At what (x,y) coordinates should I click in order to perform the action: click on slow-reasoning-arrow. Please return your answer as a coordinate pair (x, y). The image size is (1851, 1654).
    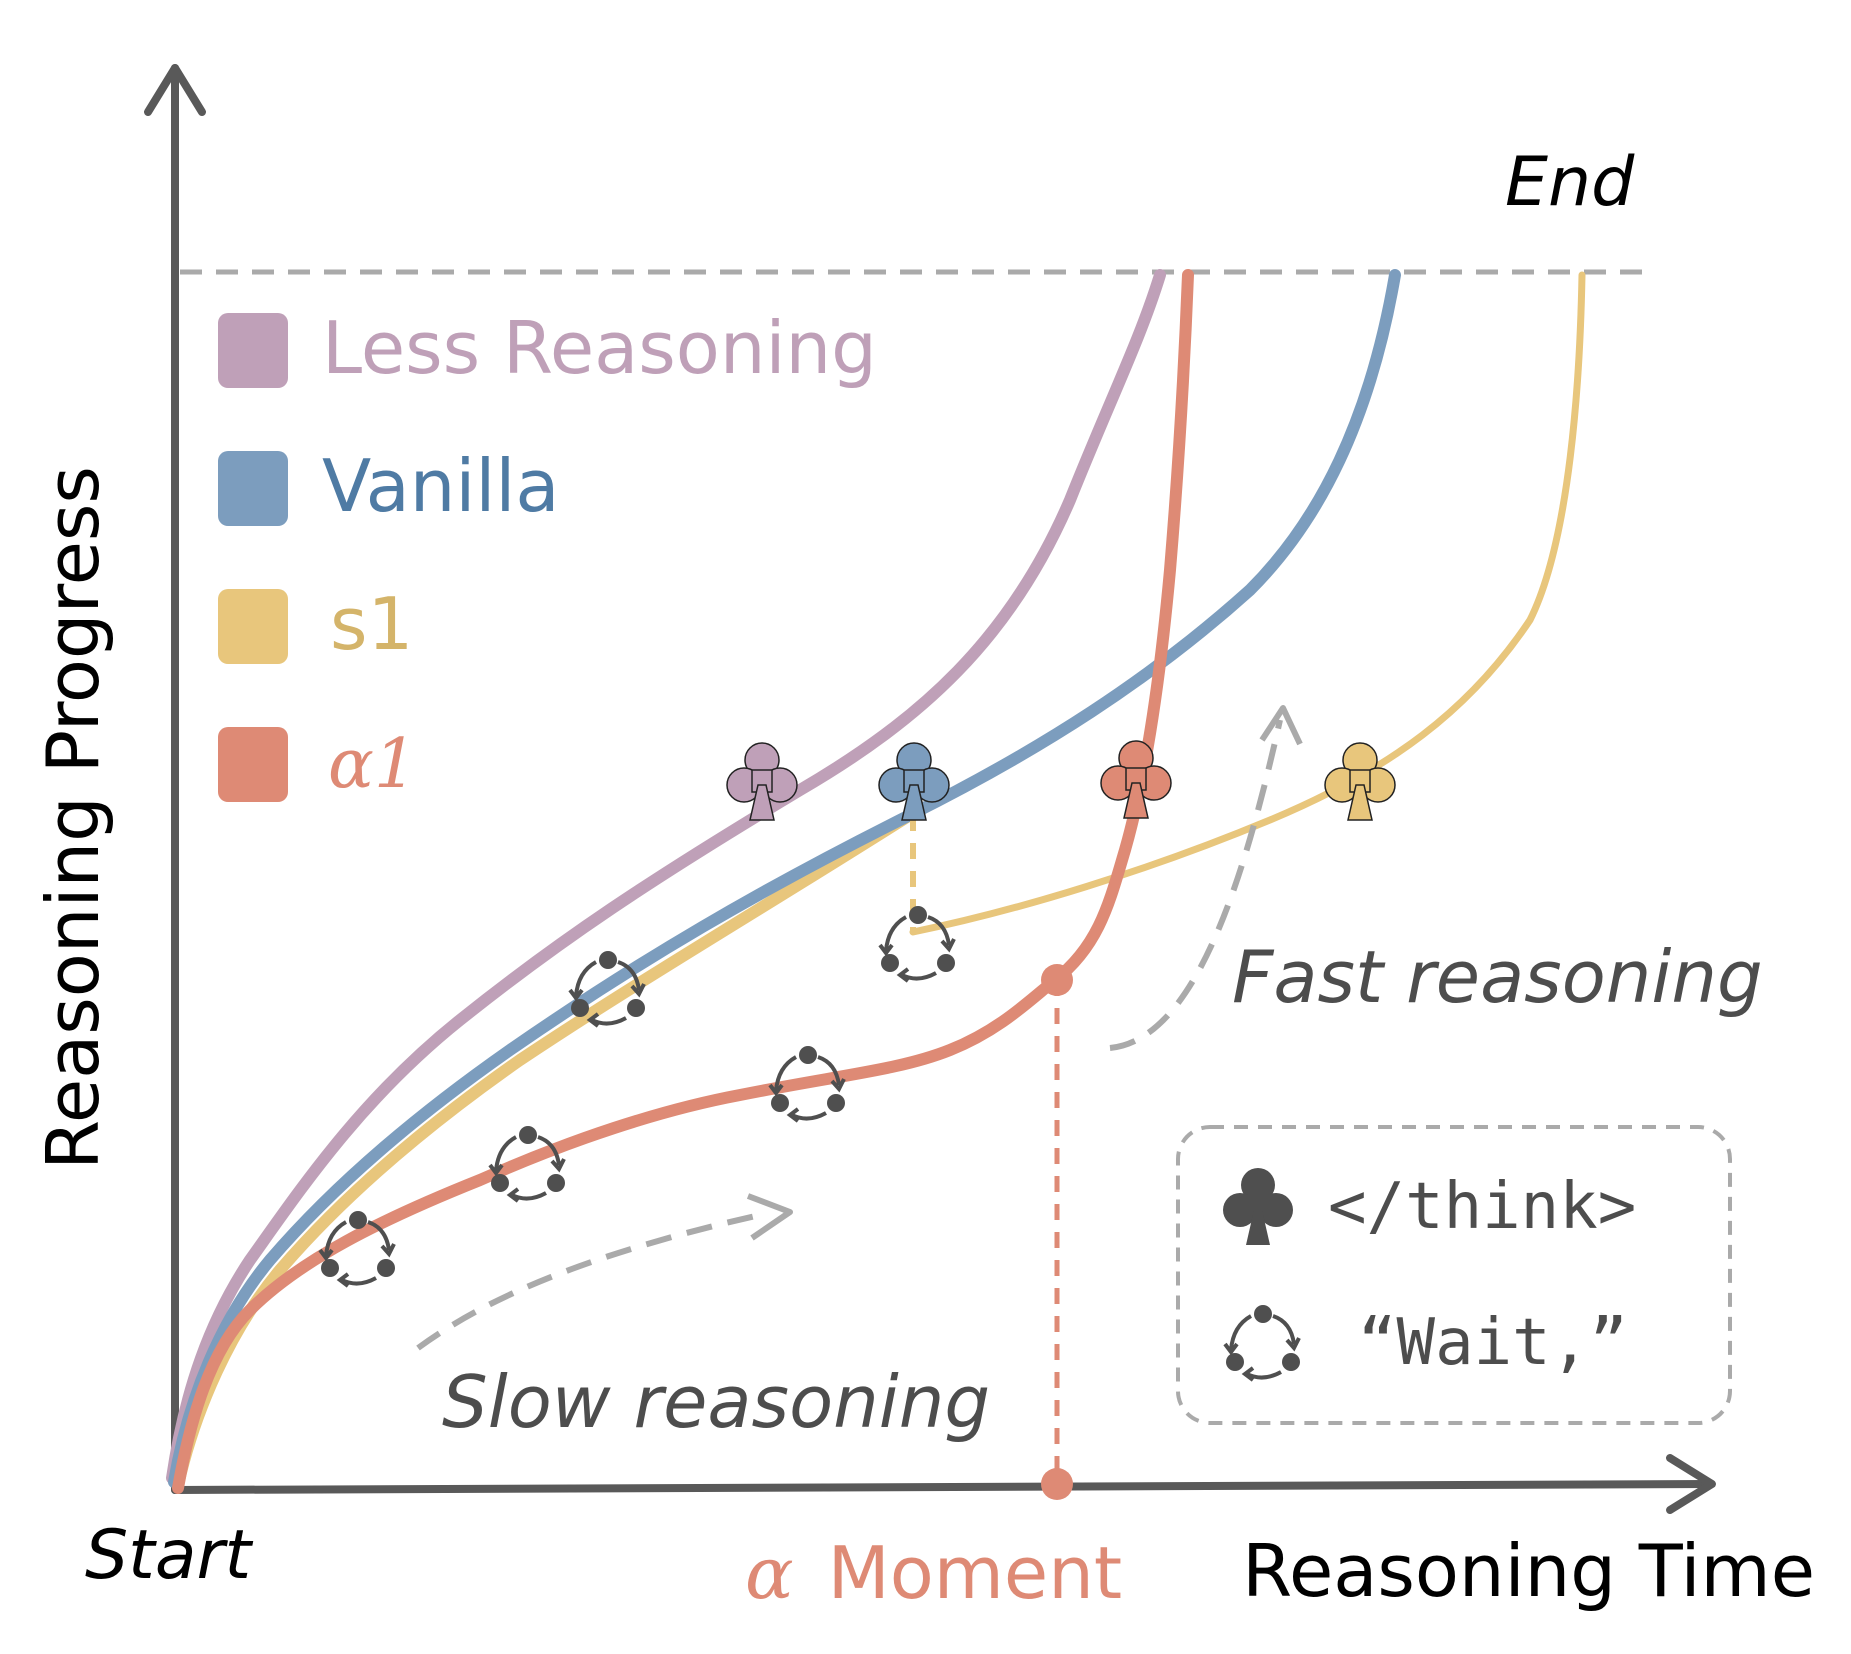
    Looking at the image, I should click on (588, 1281).